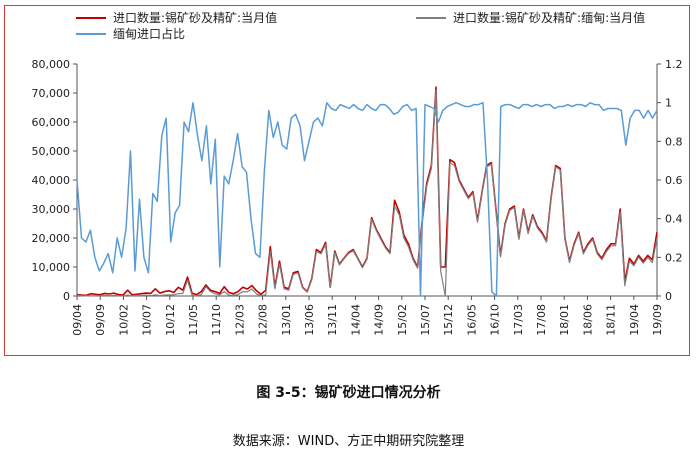 The height and width of the screenshot is (451, 697). Describe the element at coordinates (332, 320) in the screenshot. I see `x-tick-label: 13/11` at that location.